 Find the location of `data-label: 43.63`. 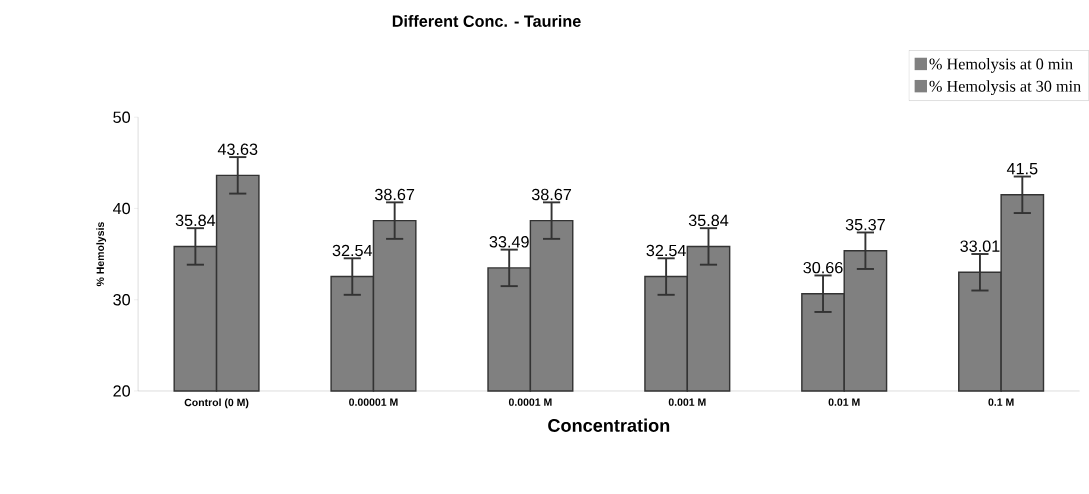

data-label: 43.63 is located at coordinates (237, 149).